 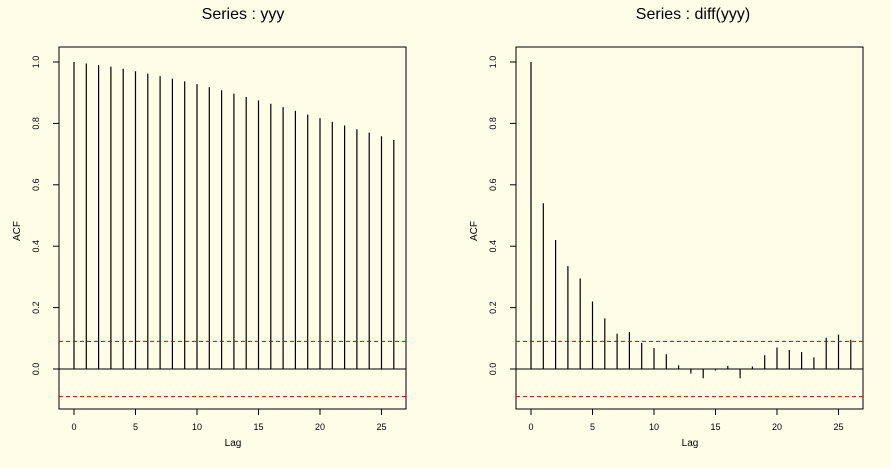 What do you see at coordinates (243, 14) in the screenshot?
I see `chart-title: Series : yyy` at bounding box center [243, 14].